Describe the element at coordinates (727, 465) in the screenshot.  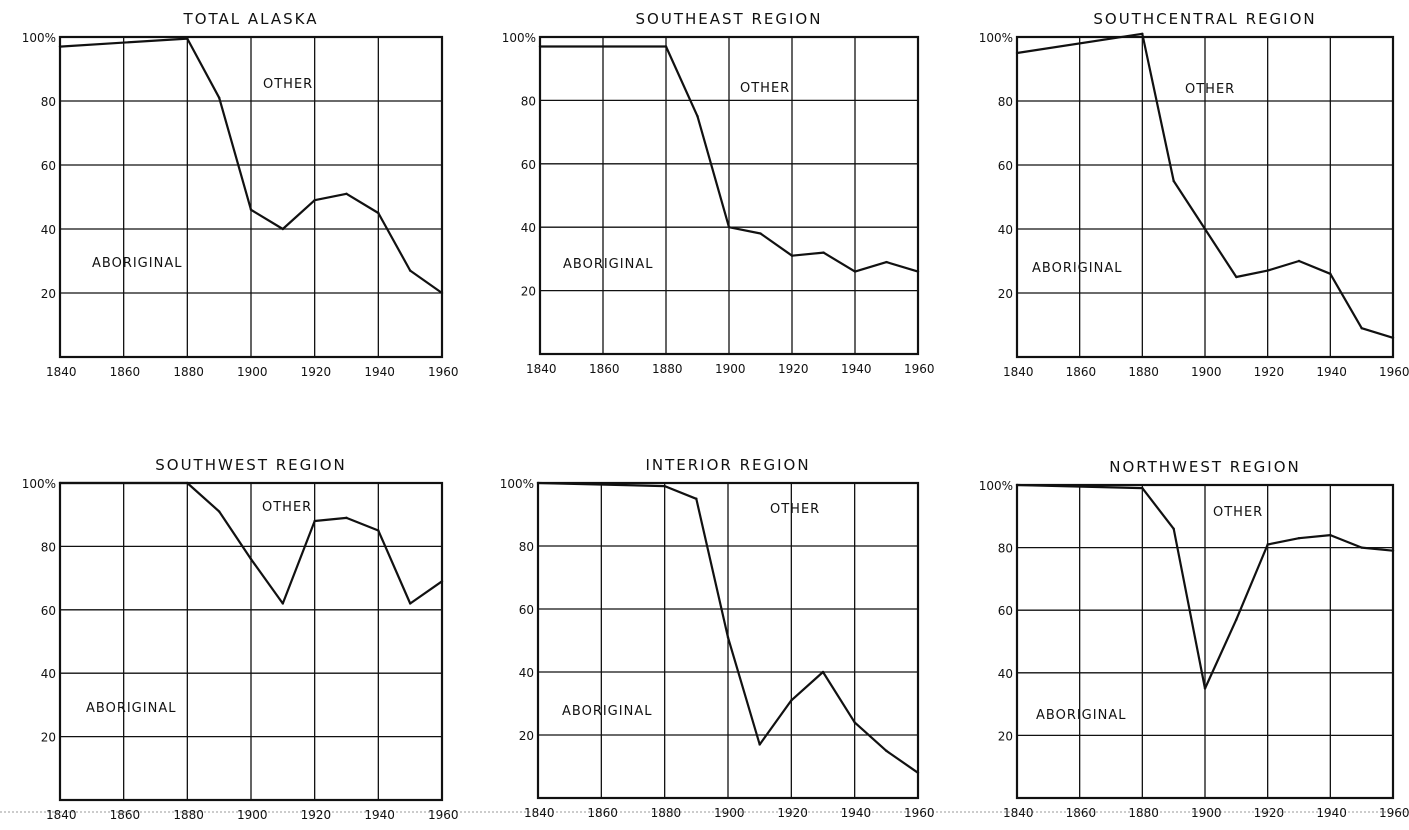
I see `chart-title: INTERIOR REGION` at that location.